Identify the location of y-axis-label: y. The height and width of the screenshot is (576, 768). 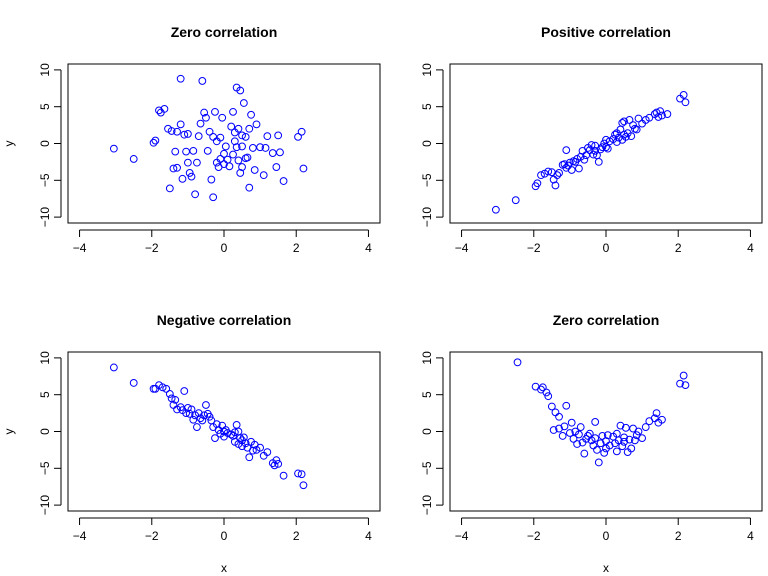
(9, 144).